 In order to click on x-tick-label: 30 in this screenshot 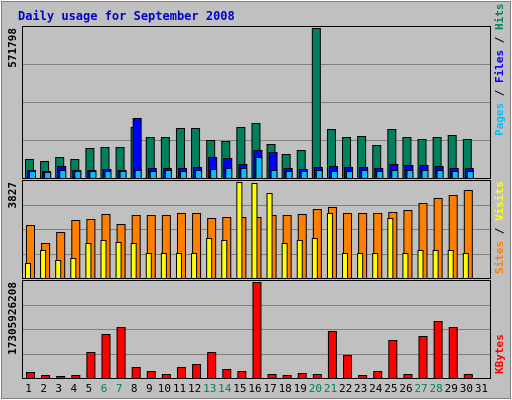, I will do `click(466, 388)`.